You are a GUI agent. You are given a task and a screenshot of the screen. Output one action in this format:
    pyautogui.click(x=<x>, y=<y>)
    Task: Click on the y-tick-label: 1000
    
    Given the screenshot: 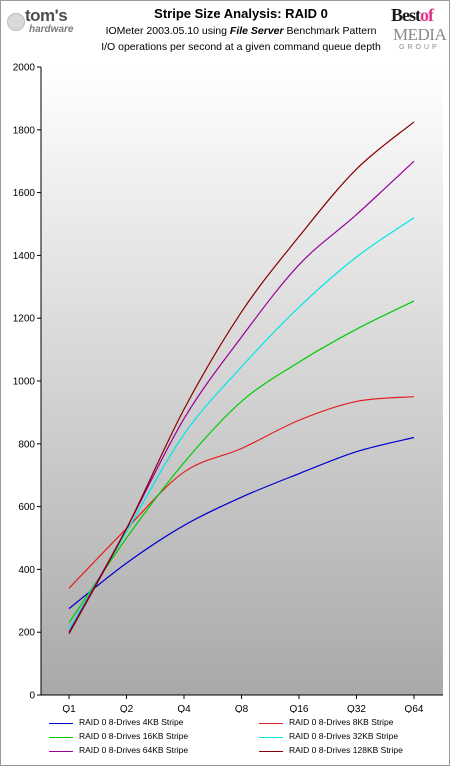 What is the action you would take?
    pyautogui.click(x=24, y=382)
    